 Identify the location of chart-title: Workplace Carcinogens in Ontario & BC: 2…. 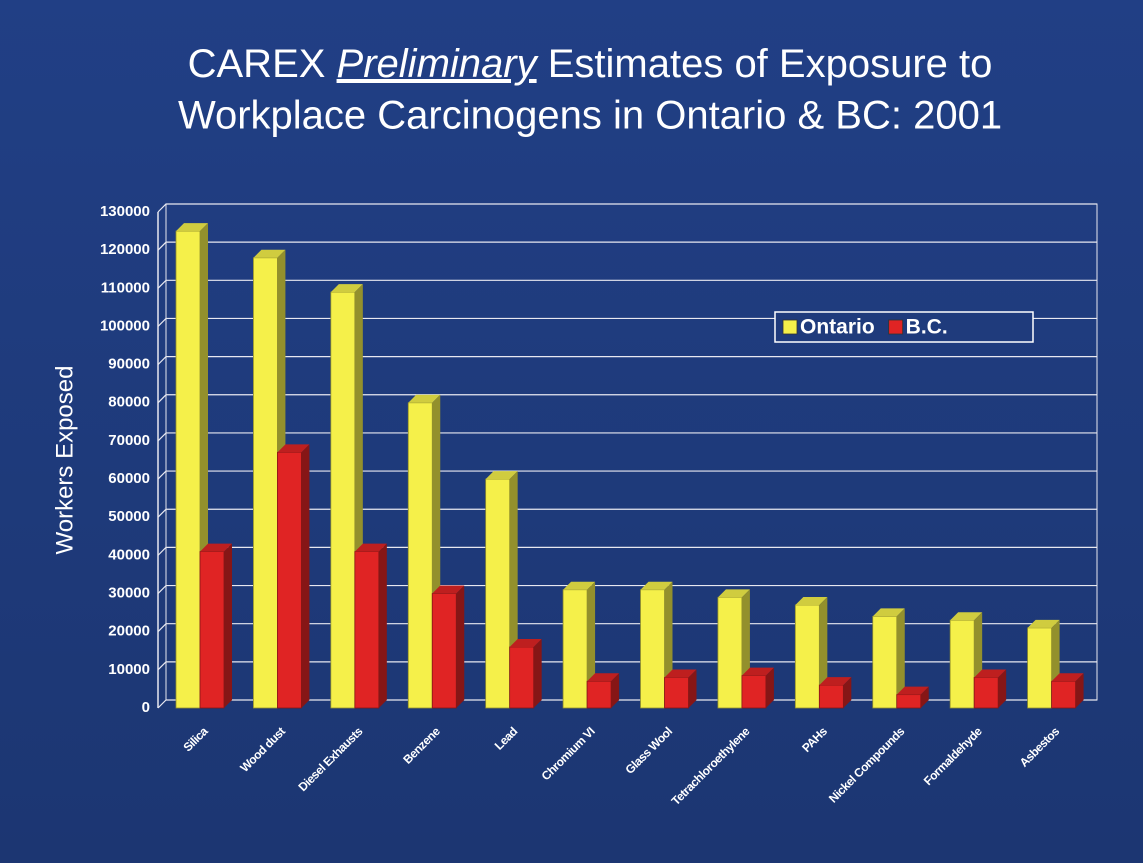
(590, 116).